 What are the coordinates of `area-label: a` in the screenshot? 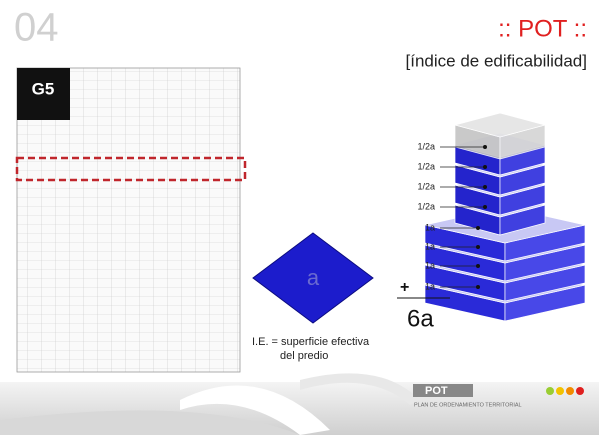 It's located at (313, 277).